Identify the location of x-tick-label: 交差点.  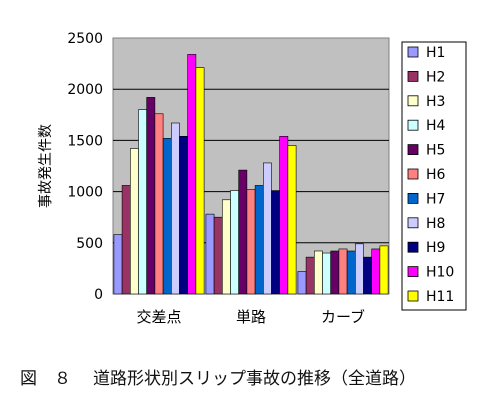
(158, 317).